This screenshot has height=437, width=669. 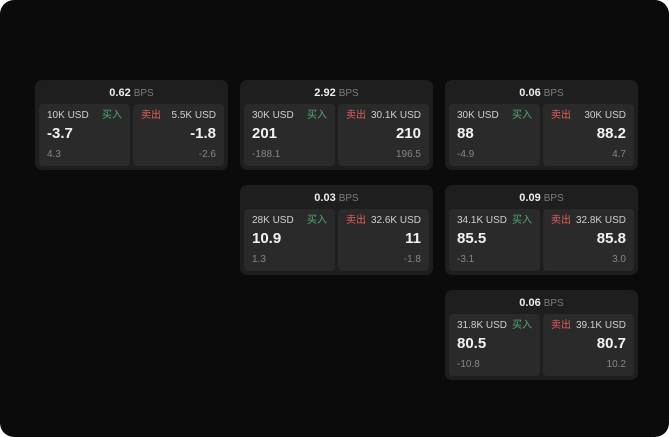 I want to click on buy-panel: 34.1K USD 买入 85.5 -3.1, so click(x=494, y=240).